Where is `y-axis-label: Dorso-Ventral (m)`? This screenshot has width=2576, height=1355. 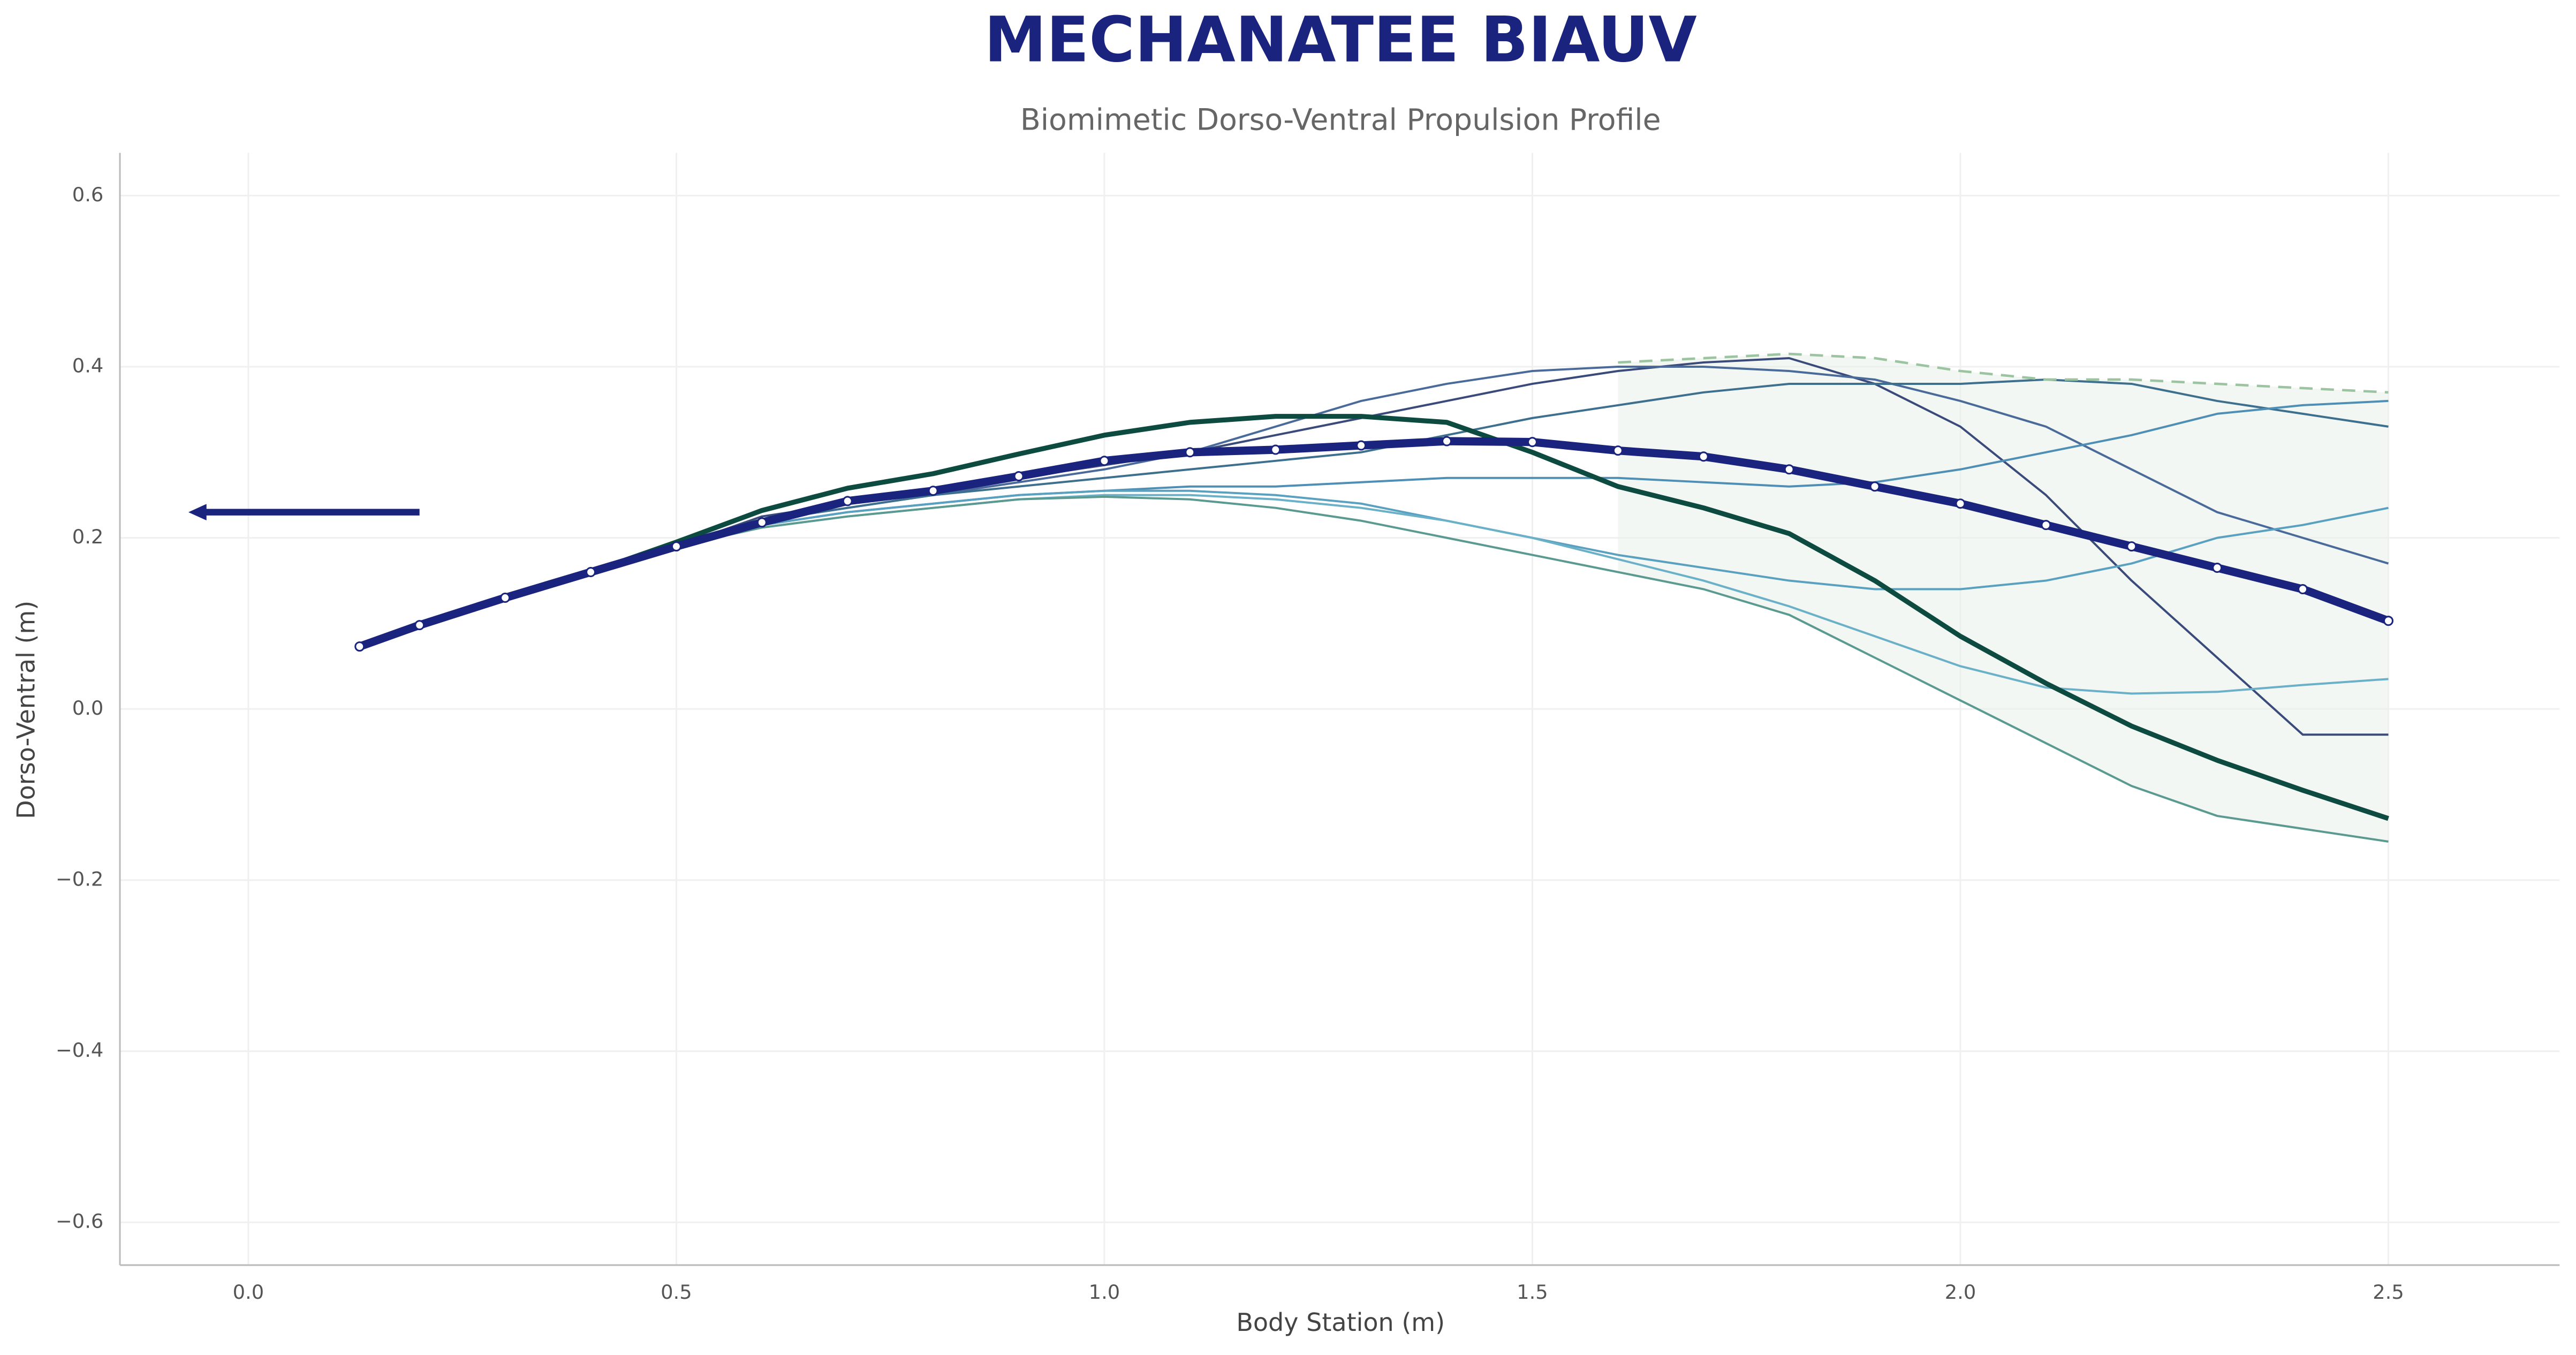
y-axis-label: Dorso-Ventral (m) is located at coordinates (26, 710).